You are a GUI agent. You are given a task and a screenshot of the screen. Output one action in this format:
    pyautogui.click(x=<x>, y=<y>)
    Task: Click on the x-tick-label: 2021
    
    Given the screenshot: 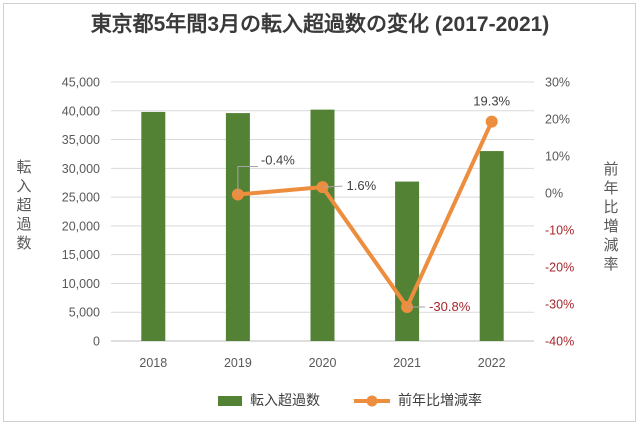 What is the action you would take?
    pyautogui.click(x=407, y=363)
    